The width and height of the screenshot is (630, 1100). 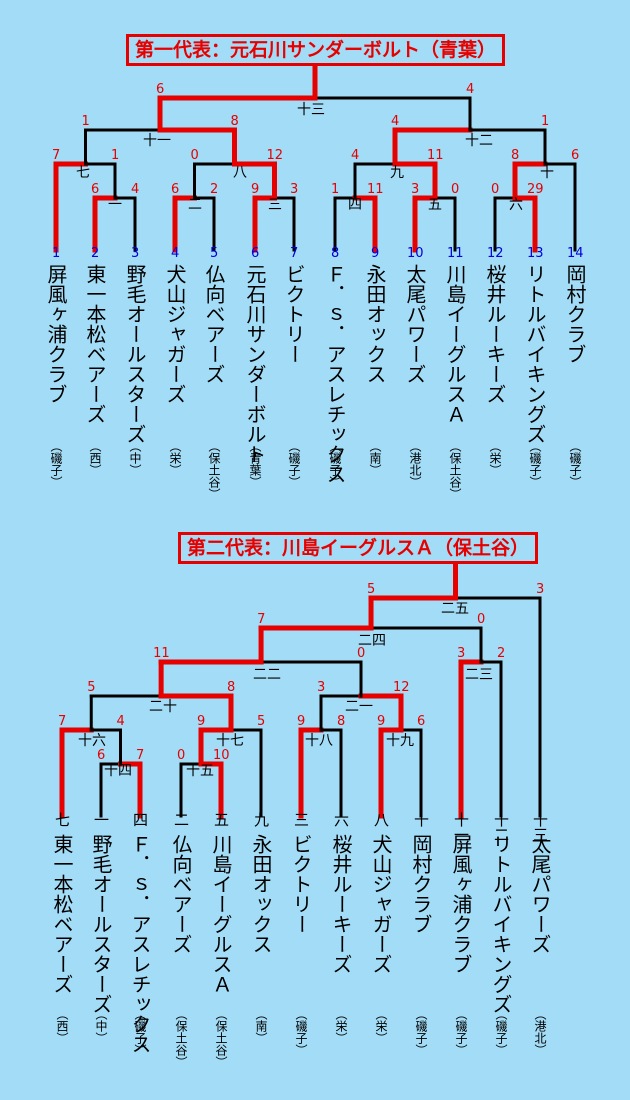 I want to click on t2-team-name-6: 永田オックス, so click(x=261, y=894).